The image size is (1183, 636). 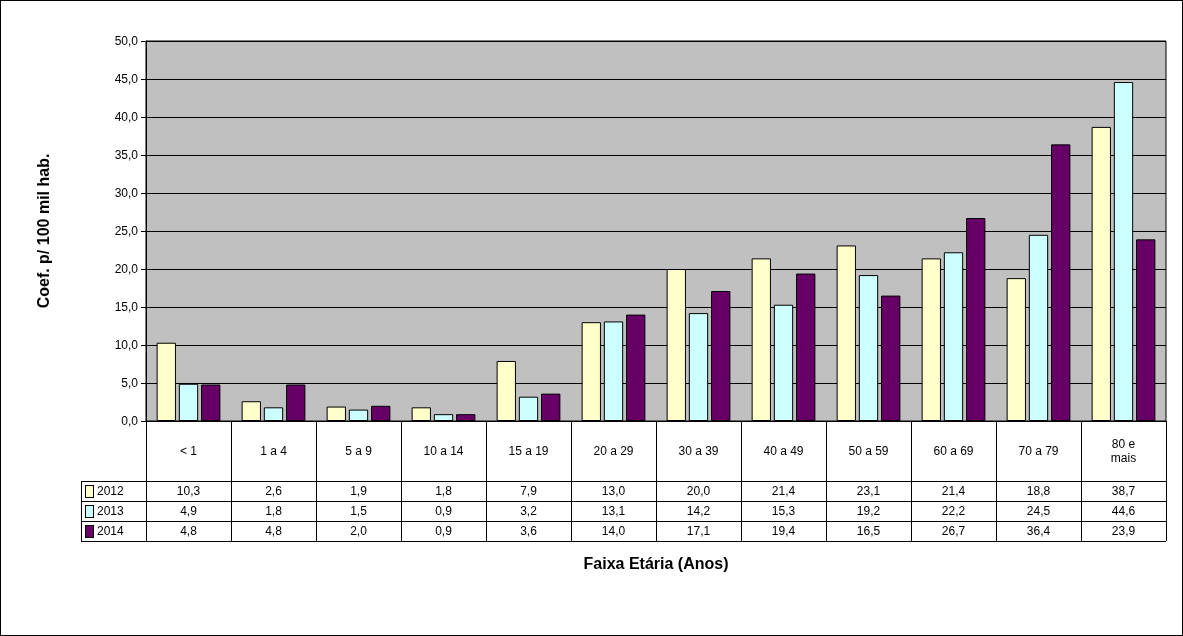 What do you see at coordinates (126, 193) in the screenshot?
I see `y-tick-label: 30,0` at bounding box center [126, 193].